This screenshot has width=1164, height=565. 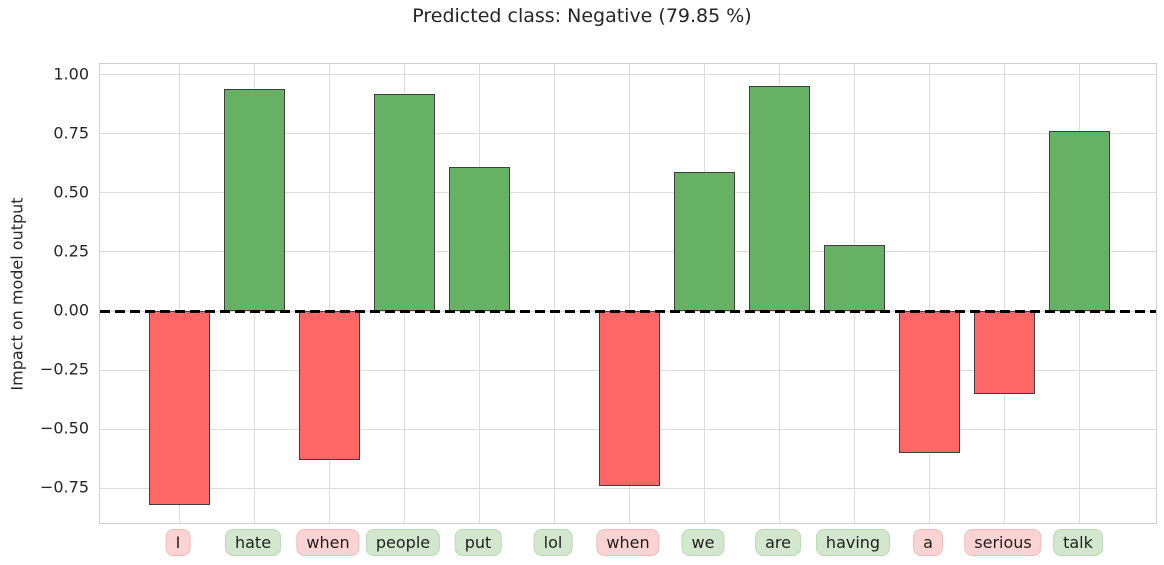 I want to click on word-chip-positive: lol, so click(x=553, y=542).